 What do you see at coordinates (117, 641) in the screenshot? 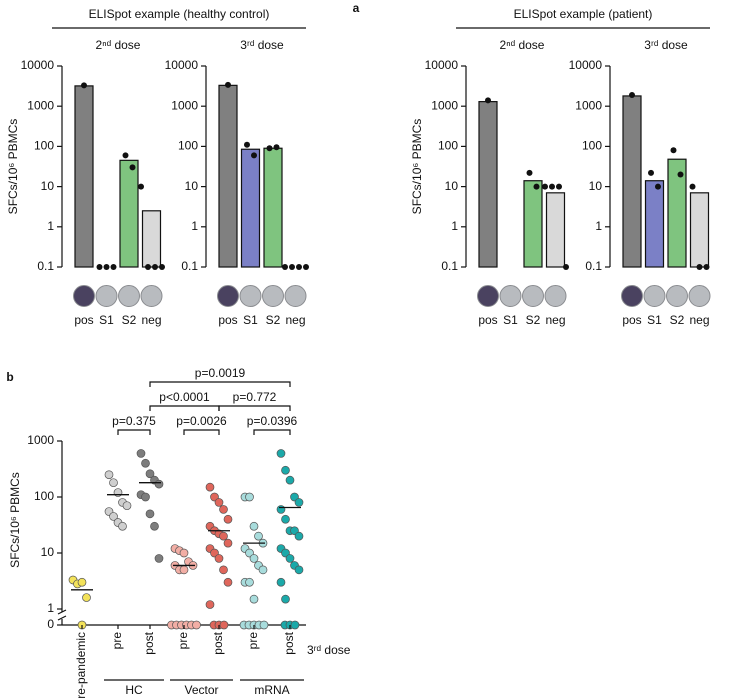
I see `x-tick-label: pre` at bounding box center [117, 641].